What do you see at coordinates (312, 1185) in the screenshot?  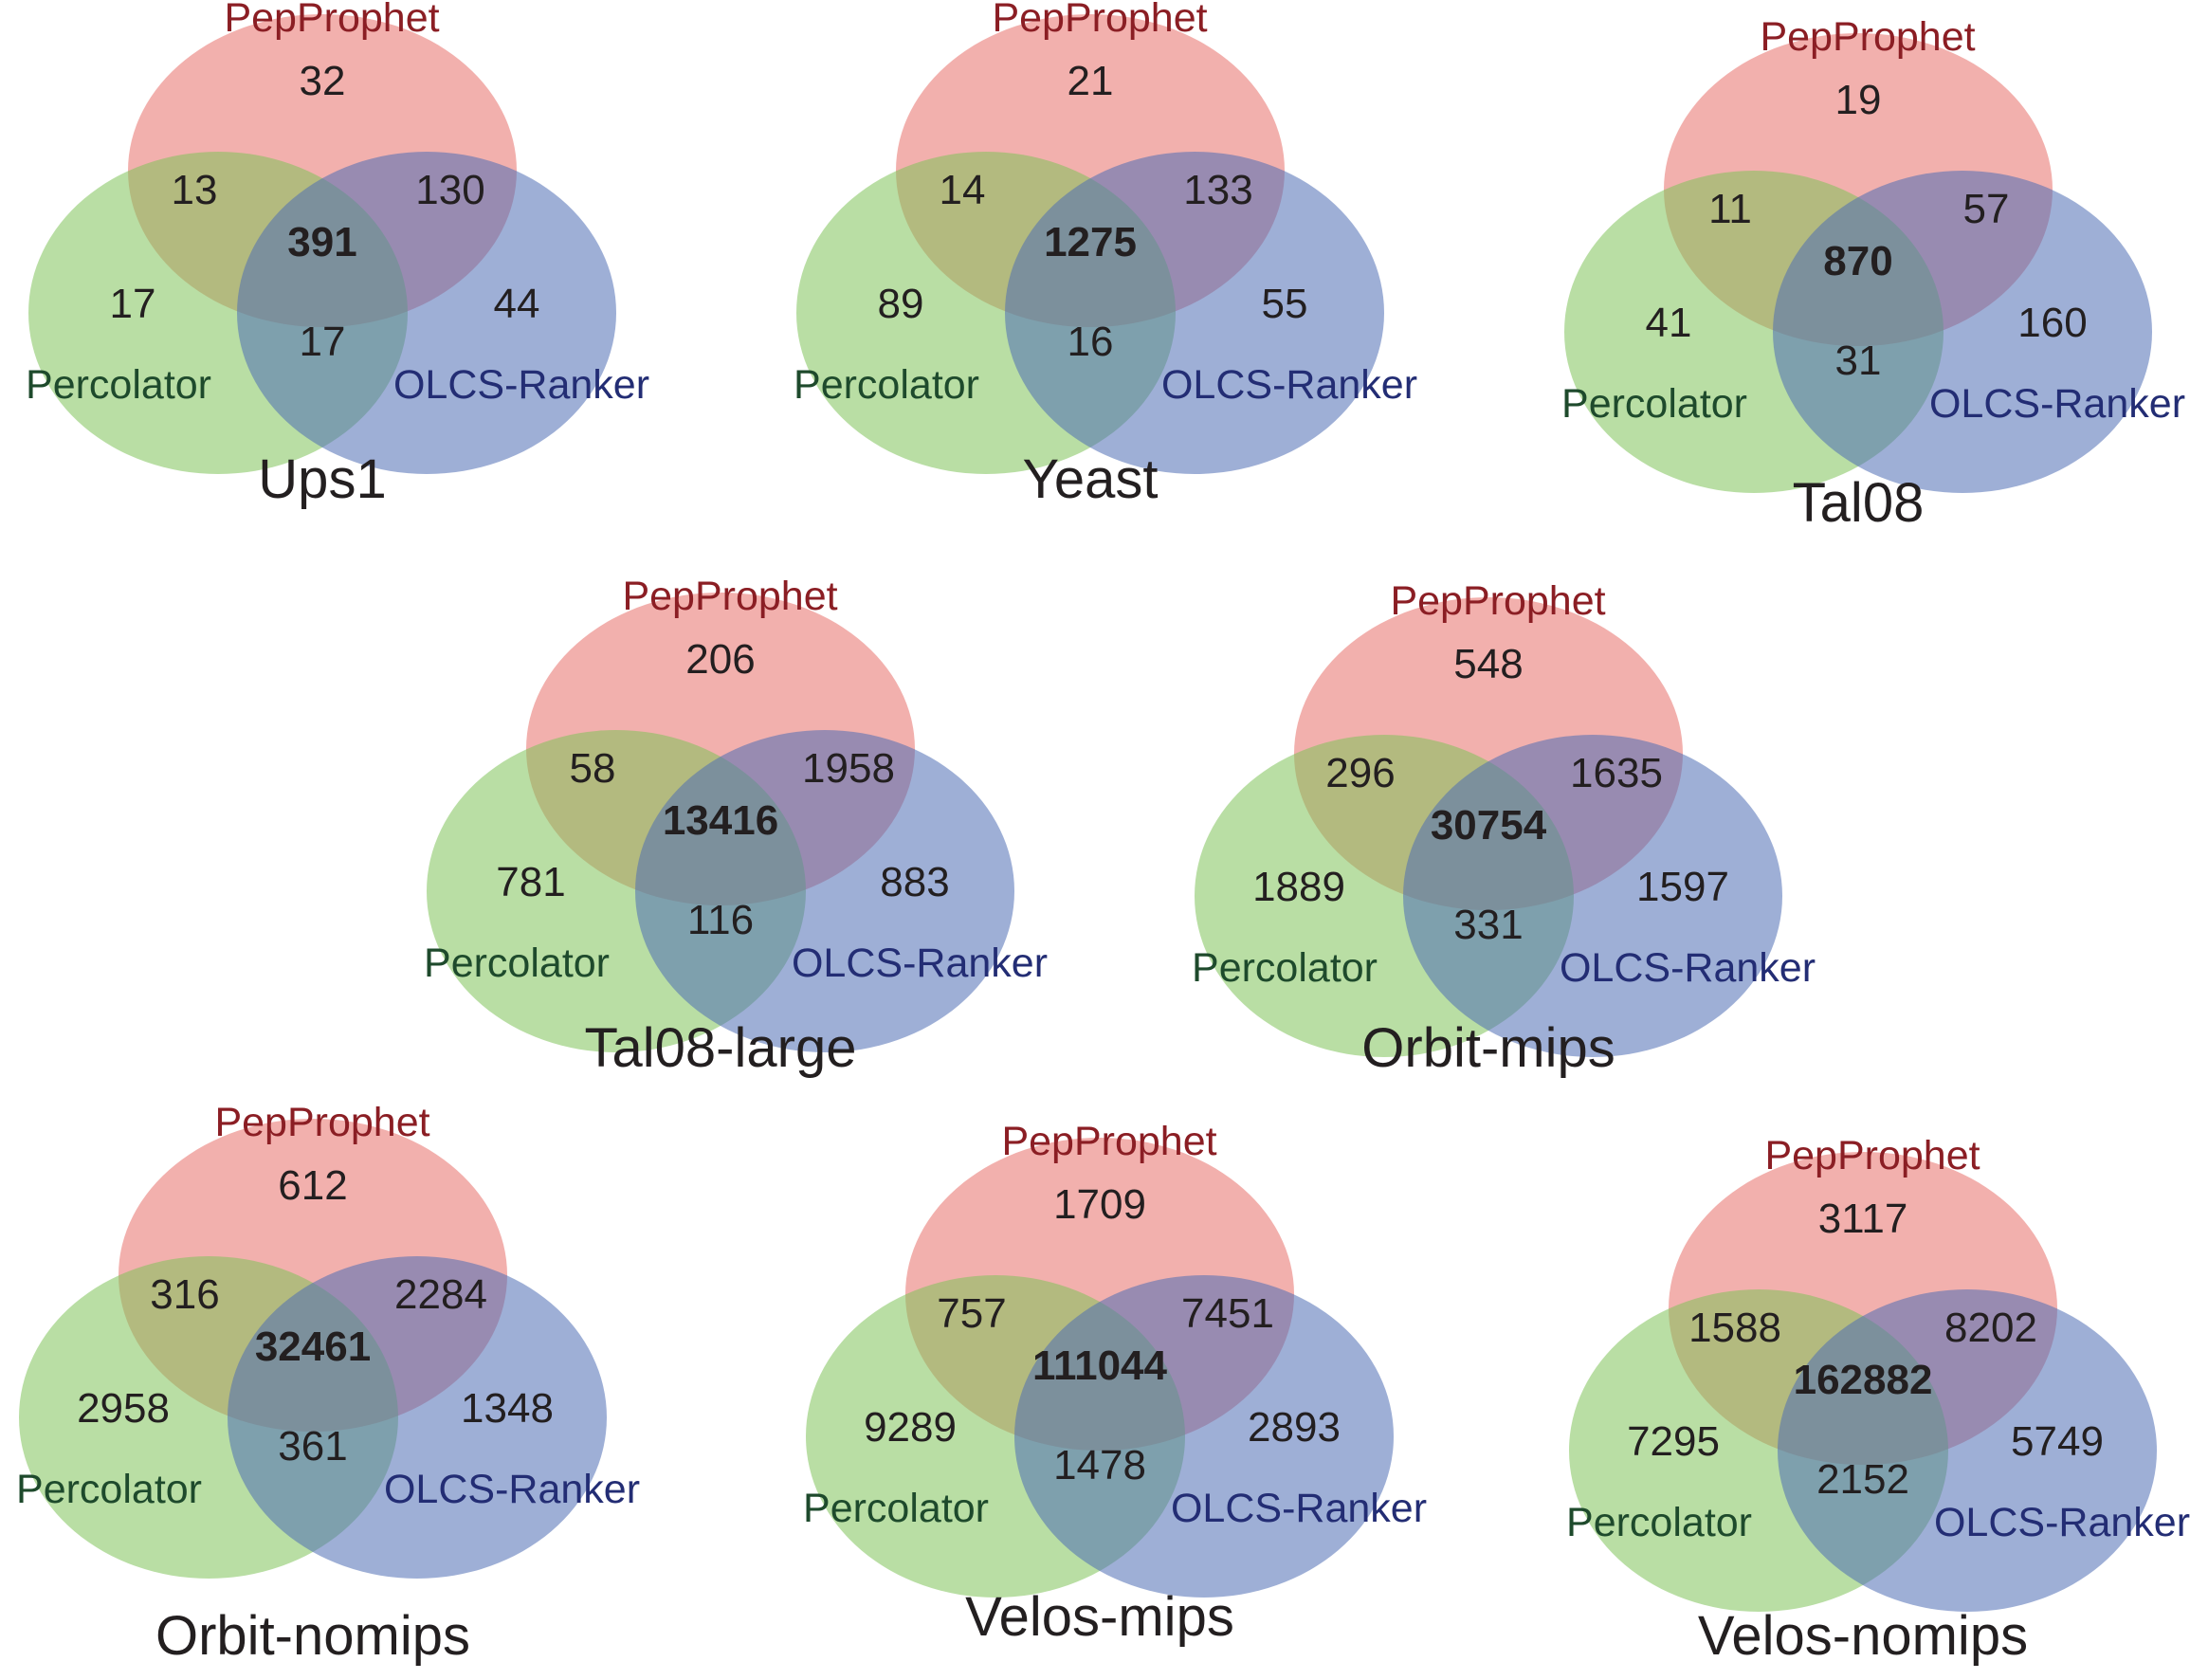 I see `region-pepprophet-only: 612` at bounding box center [312, 1185].